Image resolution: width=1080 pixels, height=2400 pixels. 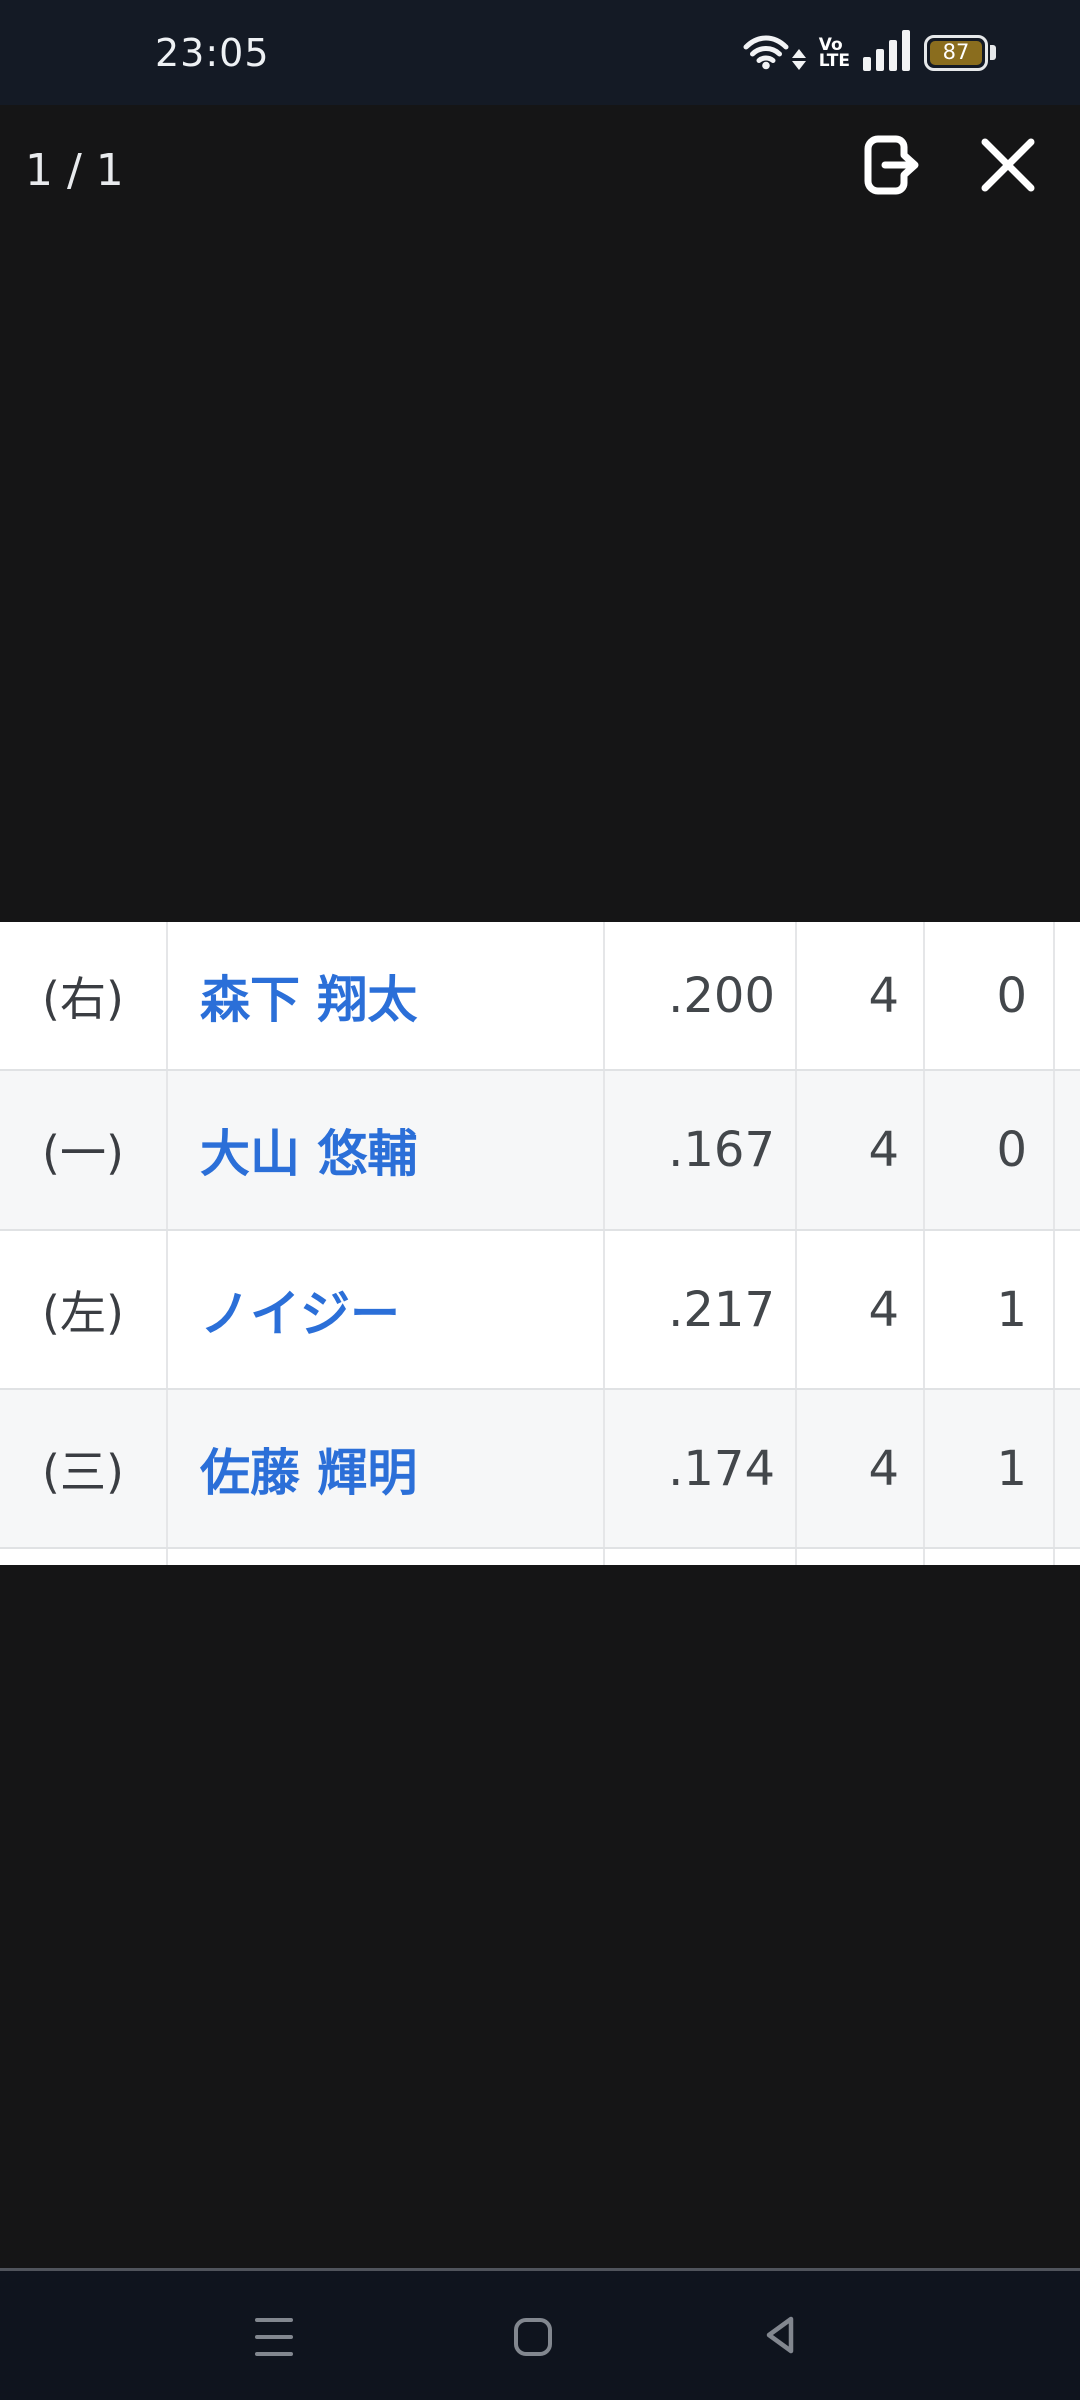 What do you see at coordinates (386, 1309) in the screenshot?
I see `player-name-link: ノイジー` at bounding box center [386, 1309].